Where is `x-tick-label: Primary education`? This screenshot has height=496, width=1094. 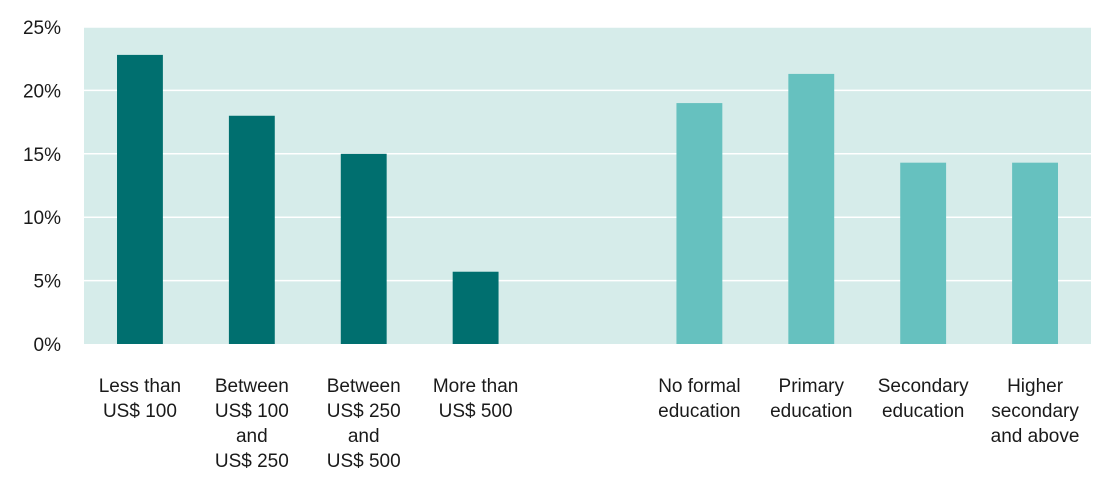 x-tick-label: Primary education is located at coordinates (811, 399).